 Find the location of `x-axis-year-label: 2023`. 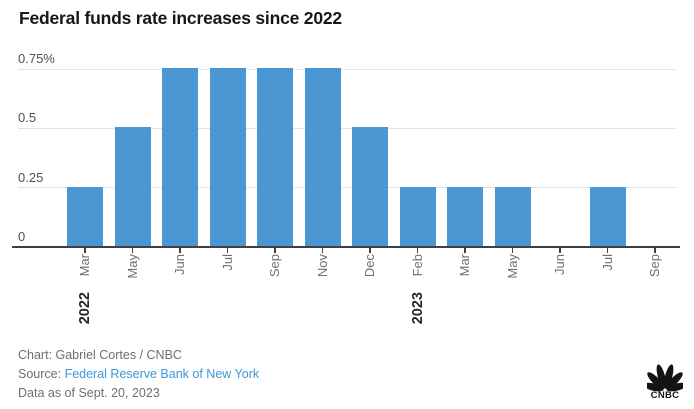

x-axis-year-label: 2023 is located at coordinates (417, 308).